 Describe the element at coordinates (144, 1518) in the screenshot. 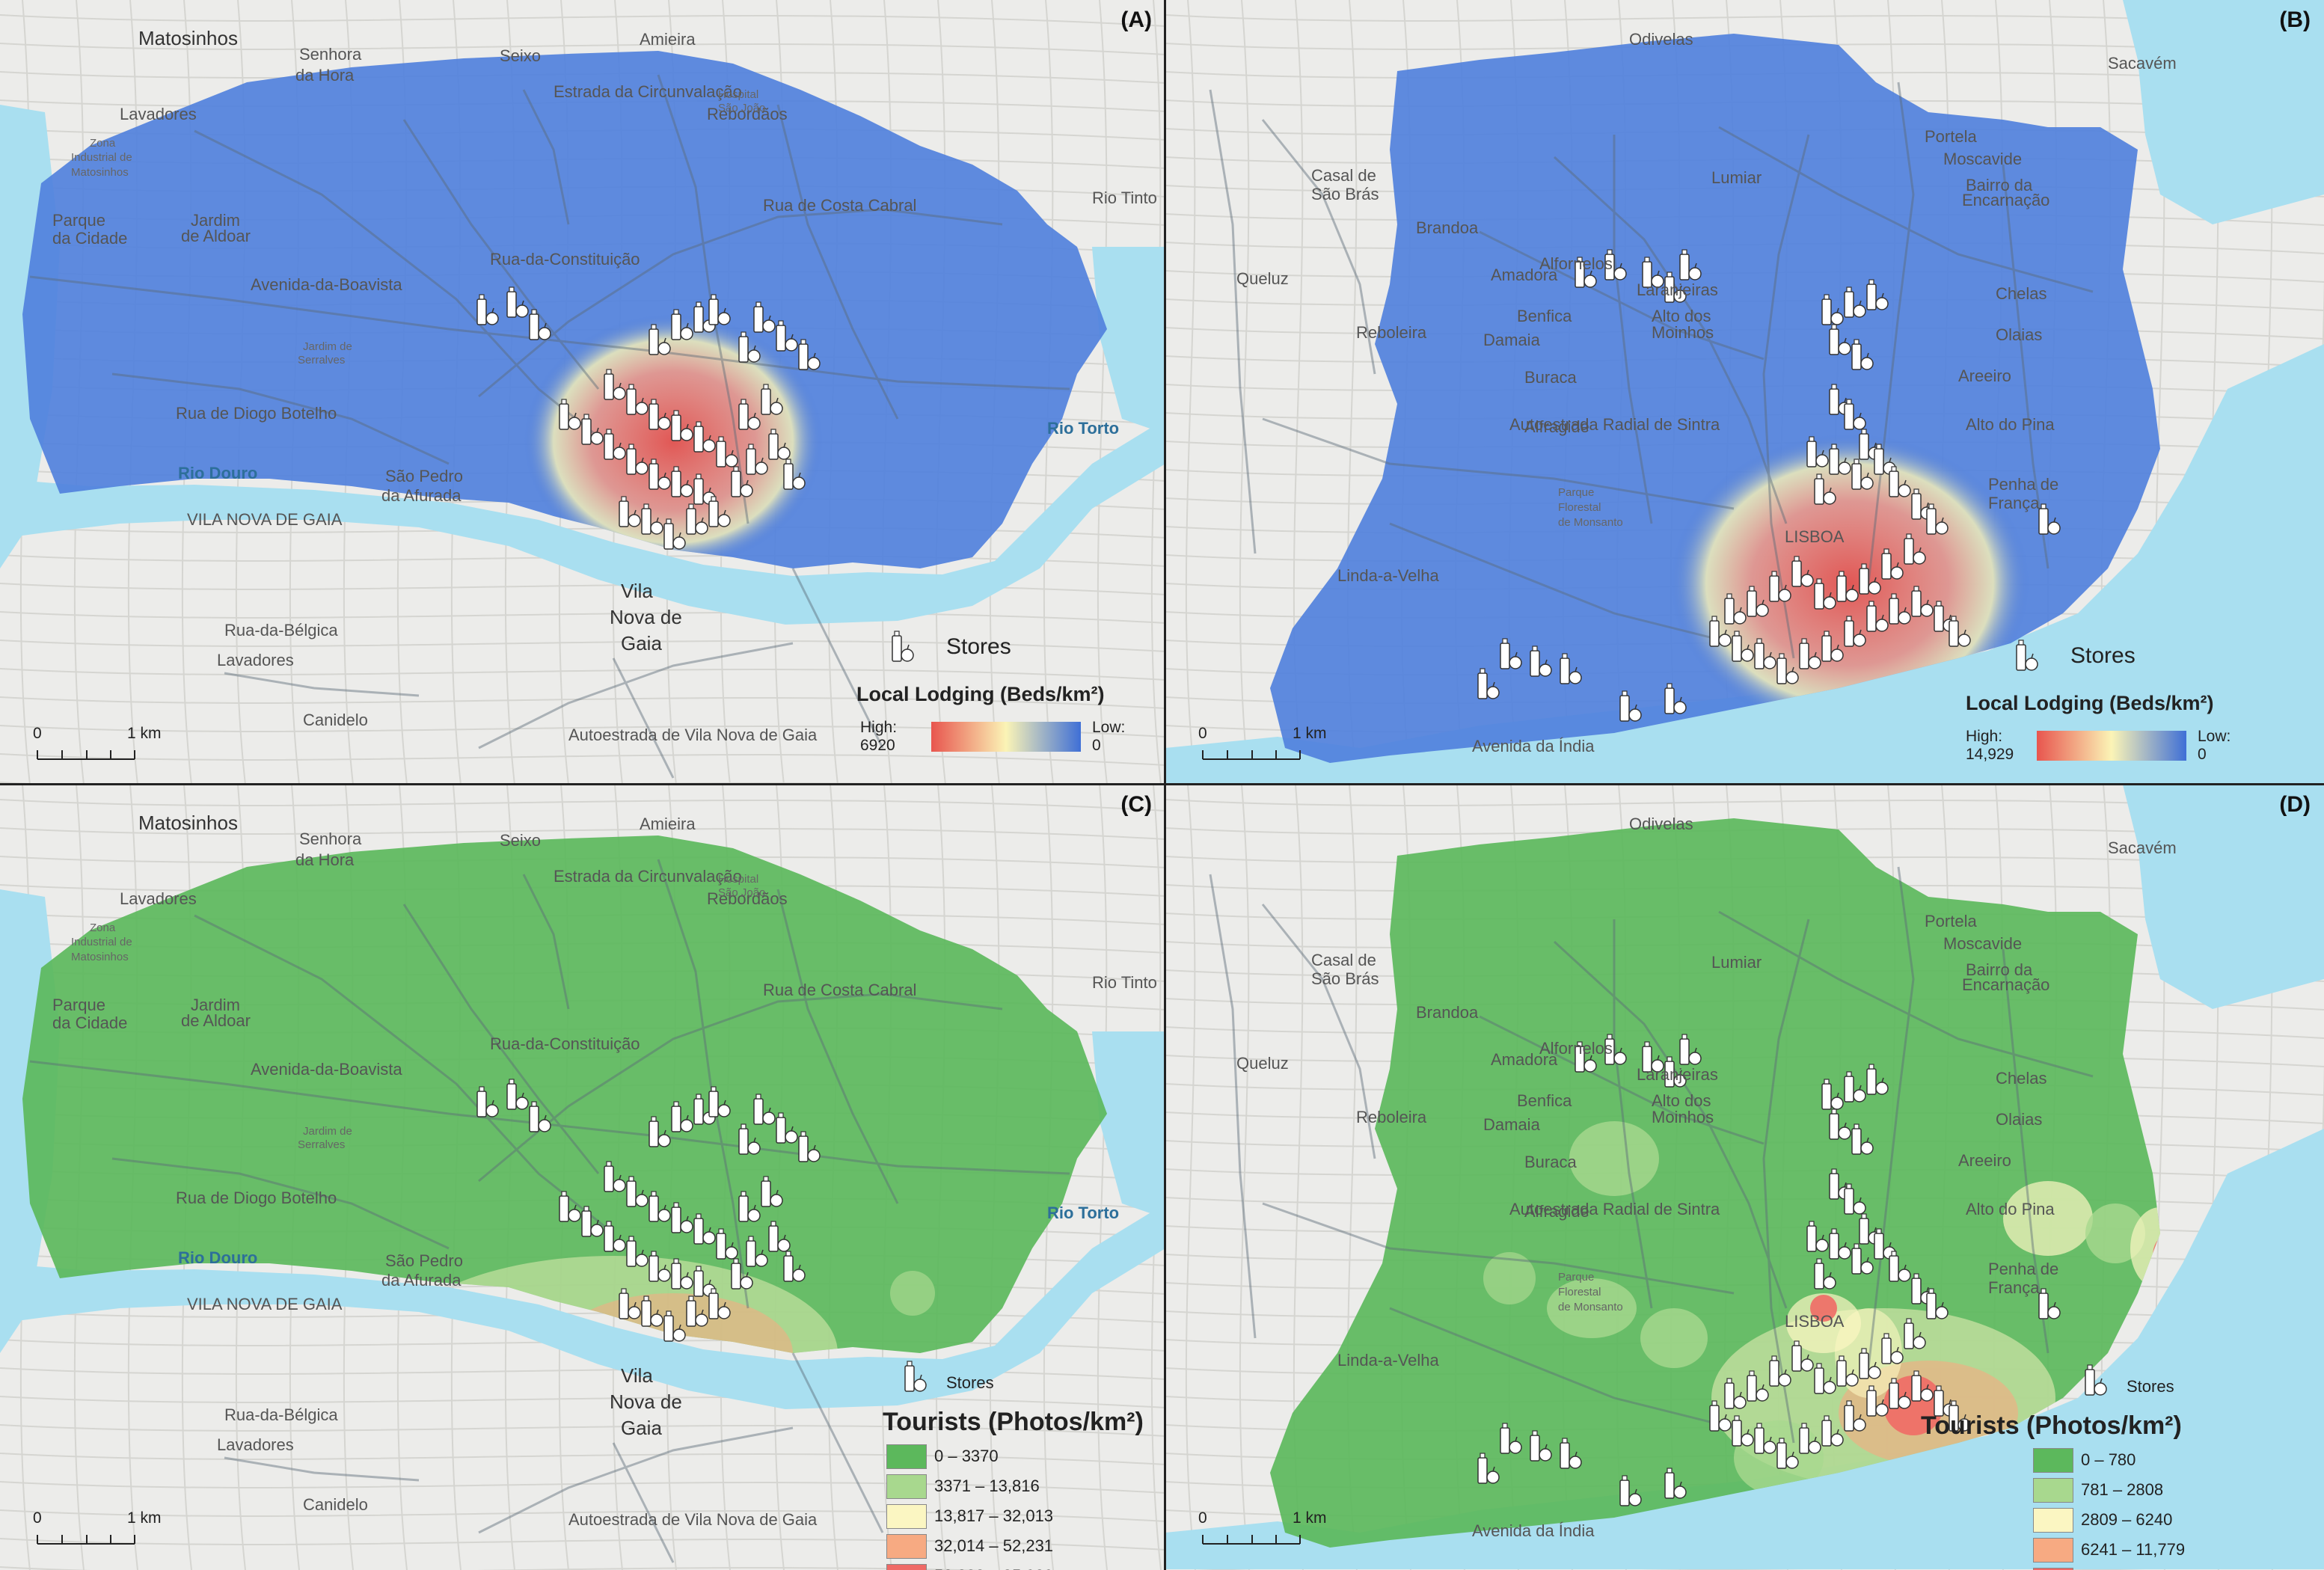

I see `scale-label-one-km: 1 km` at that location.